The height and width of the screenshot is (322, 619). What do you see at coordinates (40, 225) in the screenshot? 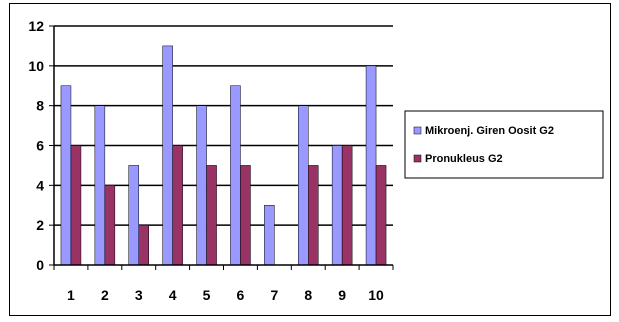
I see `y-tick-label: 2` at bounding box center [40, 225].